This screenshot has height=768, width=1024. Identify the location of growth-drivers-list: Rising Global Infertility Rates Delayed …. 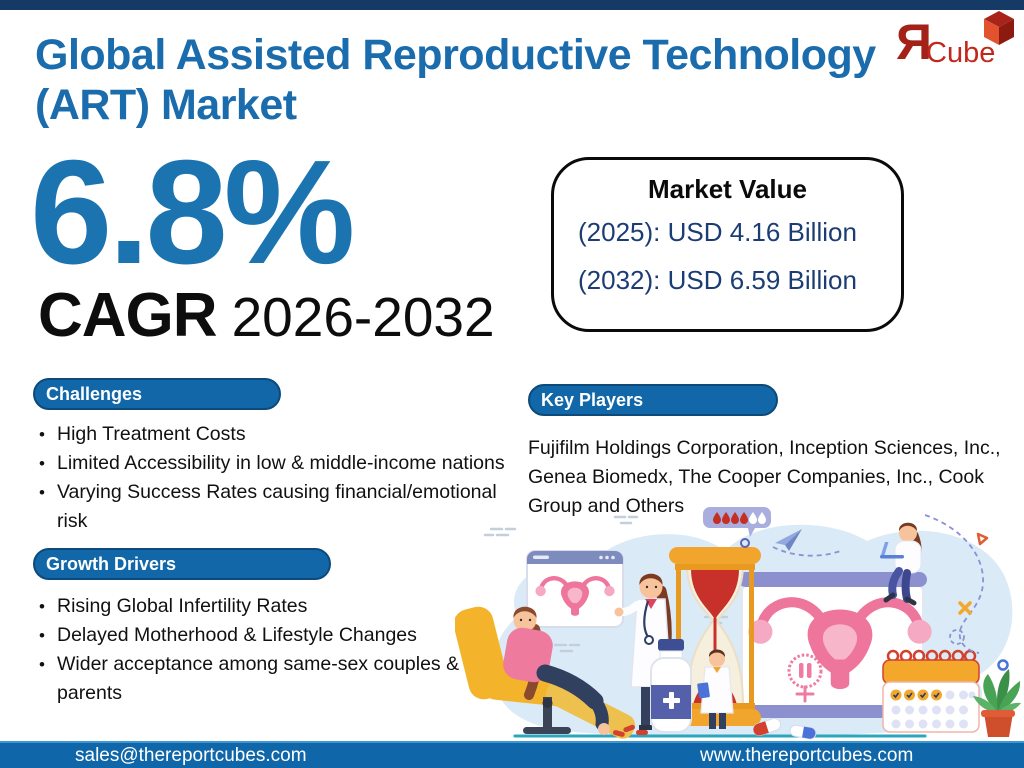
(277, 650).